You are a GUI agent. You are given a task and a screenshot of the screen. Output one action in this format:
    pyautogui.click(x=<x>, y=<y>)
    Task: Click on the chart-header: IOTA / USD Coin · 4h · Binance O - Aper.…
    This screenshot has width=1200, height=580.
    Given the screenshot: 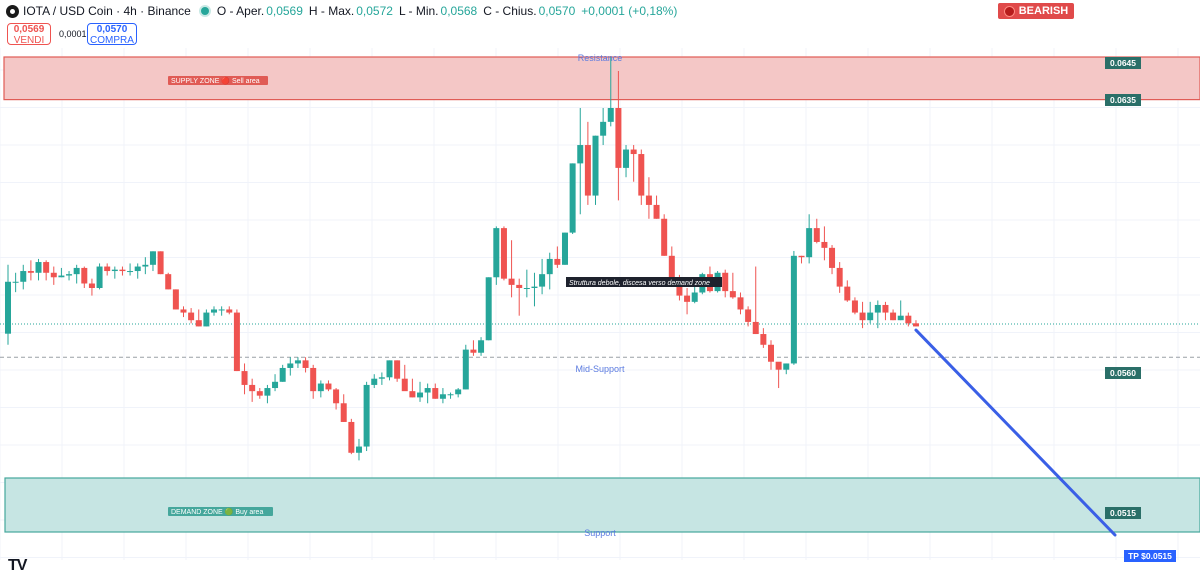 What is the action you would take?
    pyautogui.click(x=600, y=24)
    